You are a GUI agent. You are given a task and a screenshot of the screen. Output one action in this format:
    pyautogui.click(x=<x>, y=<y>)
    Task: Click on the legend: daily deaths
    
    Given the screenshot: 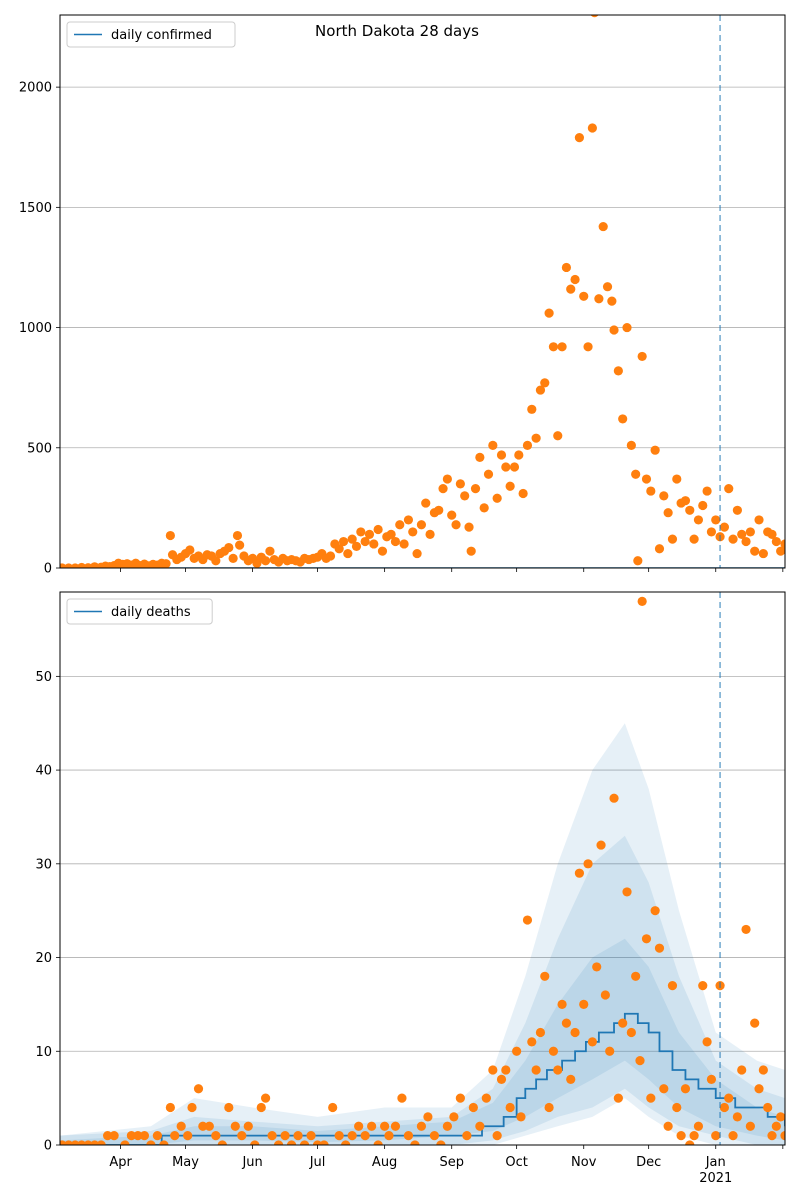 What is the action you would take?
    pyautogui.click(x=139, y=611)
    